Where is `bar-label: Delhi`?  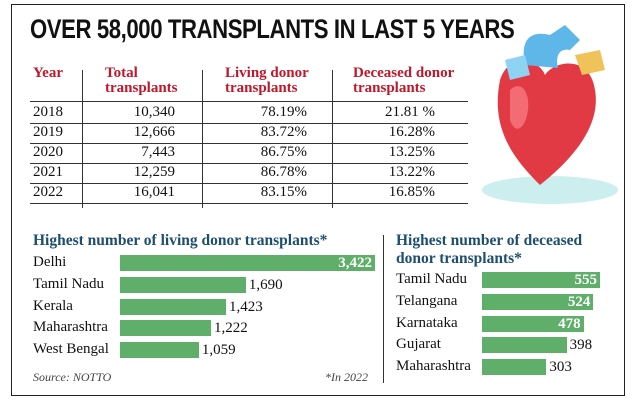 bar-label: Delhi is located at coordinates (50, 262).